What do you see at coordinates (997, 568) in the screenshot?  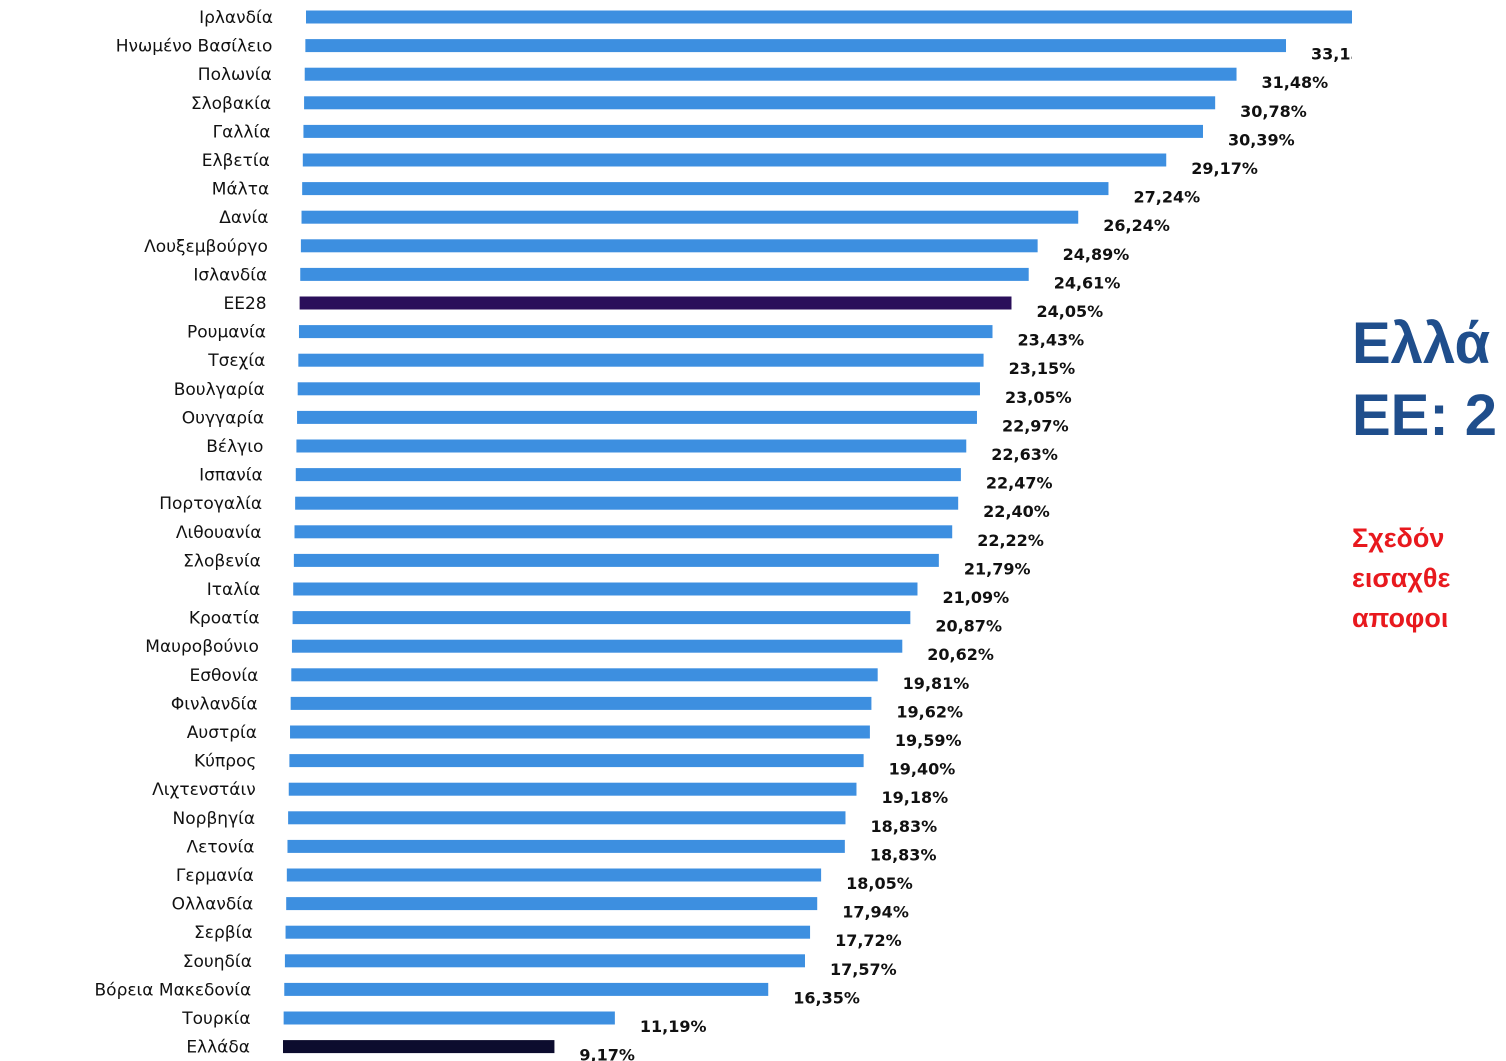 I see `data-label: 21,79%` at bounding box center [997, 568].